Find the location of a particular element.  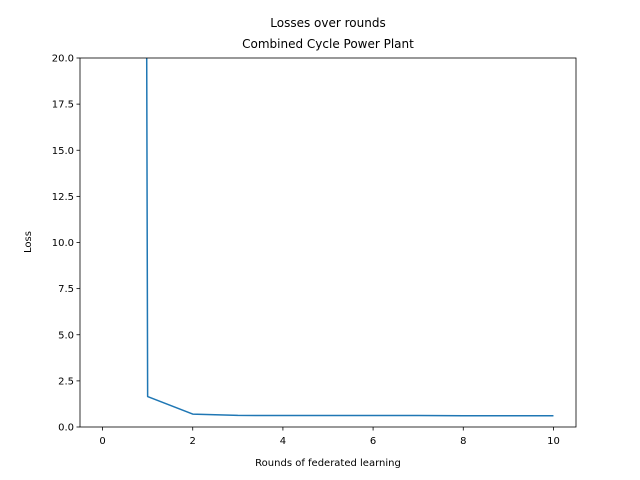

chart-subtitle: Combined Cycle Power Plant is located at coordinates (328, 44).